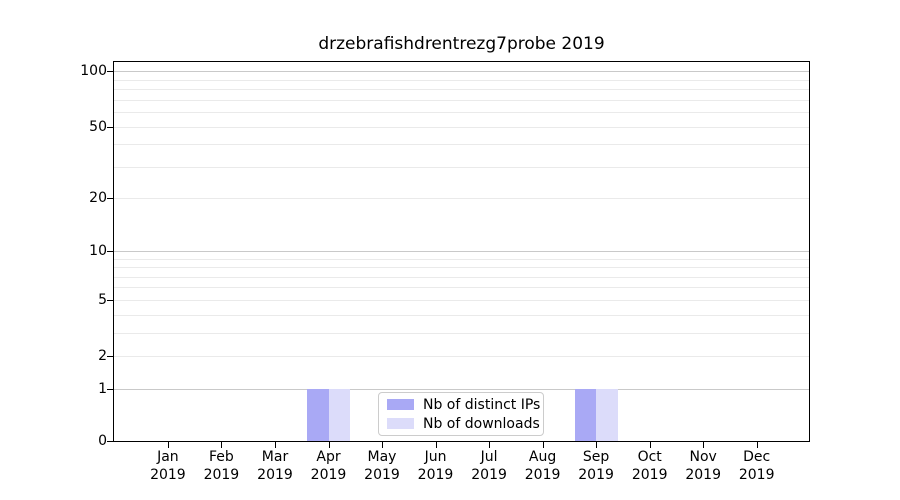  I want to click on legend: Nb of distinct IPs Nb of downloads, so click(461, 414).